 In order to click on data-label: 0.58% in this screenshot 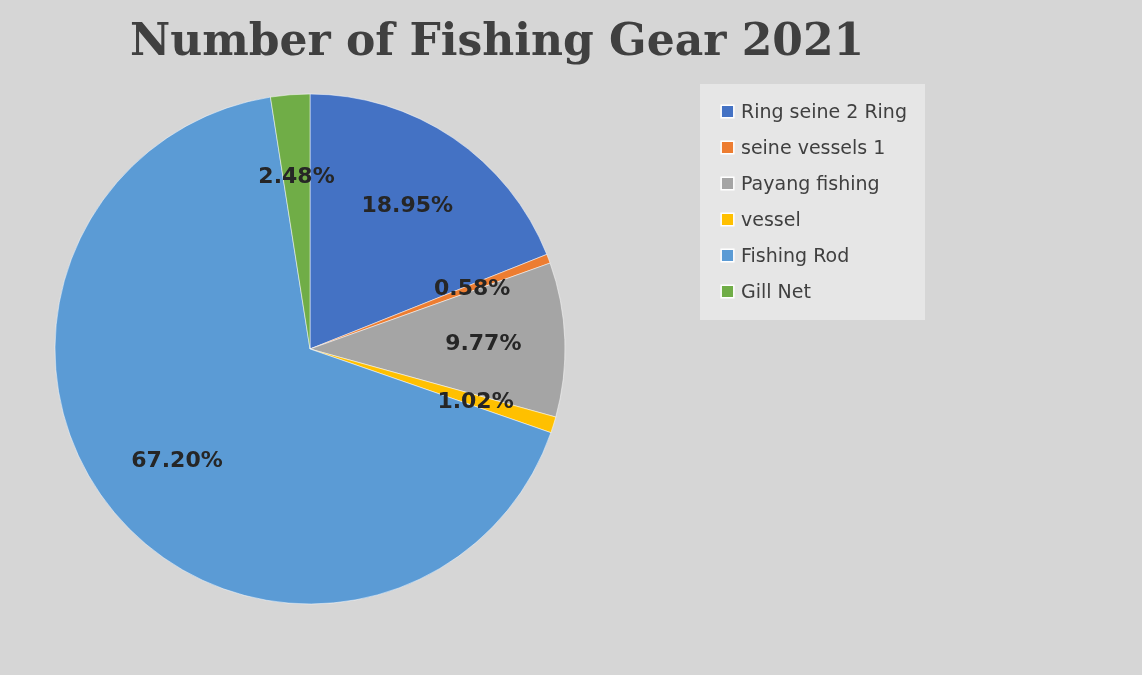, I will do `click(472, 287)`.